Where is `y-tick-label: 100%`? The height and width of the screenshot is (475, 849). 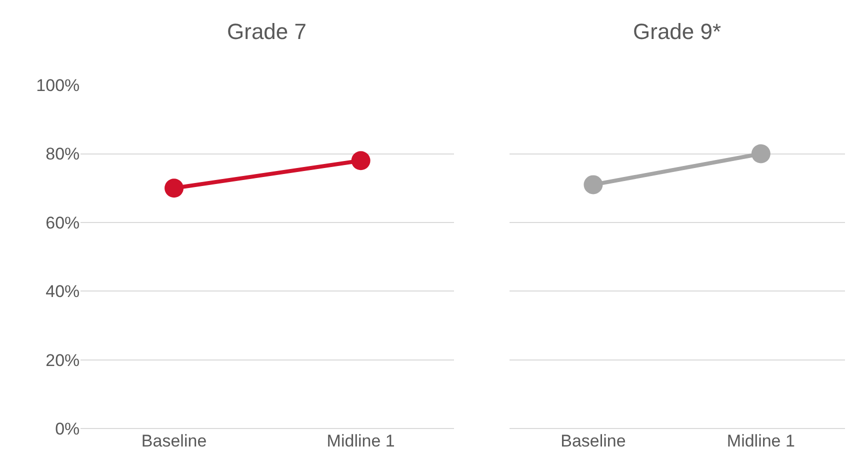 y-tick-label: 100% is located at coordinates (58, 86).